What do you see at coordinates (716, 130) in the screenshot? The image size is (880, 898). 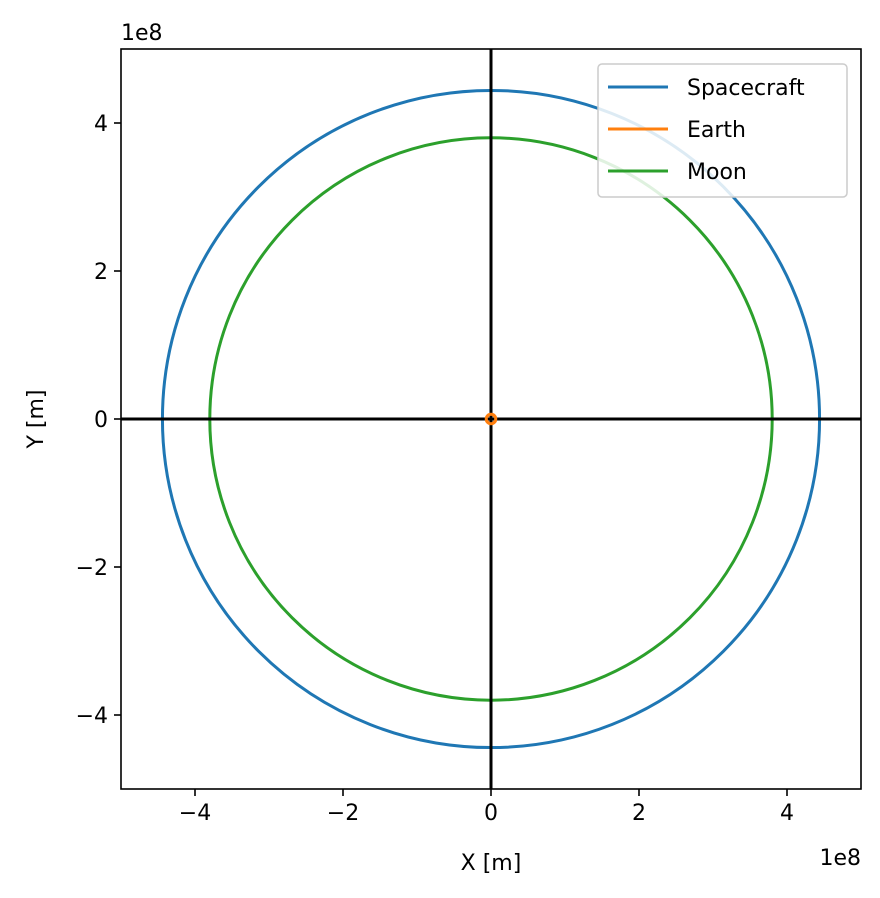 I see `legend-label-earth: Earth` at bounding box center [716, 130].